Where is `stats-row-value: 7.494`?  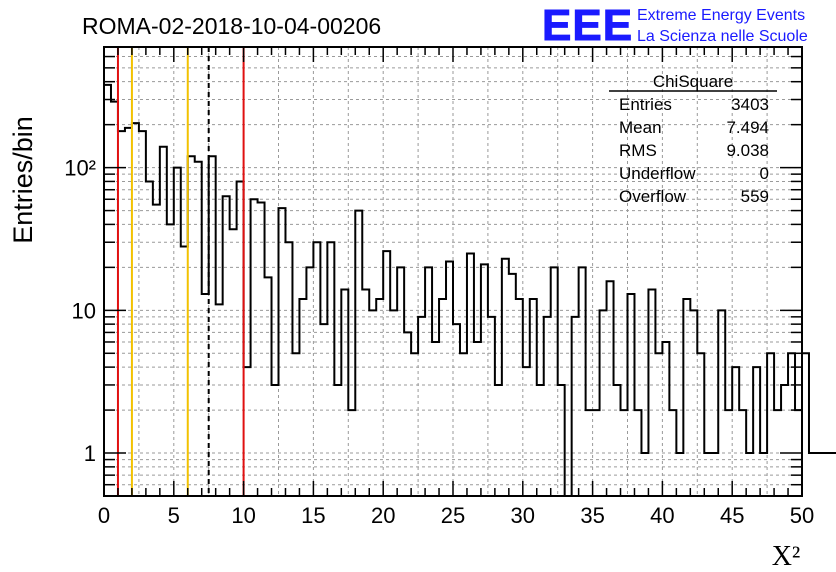
stats-row-value: 7.494 is located at coordinates (747, 127).